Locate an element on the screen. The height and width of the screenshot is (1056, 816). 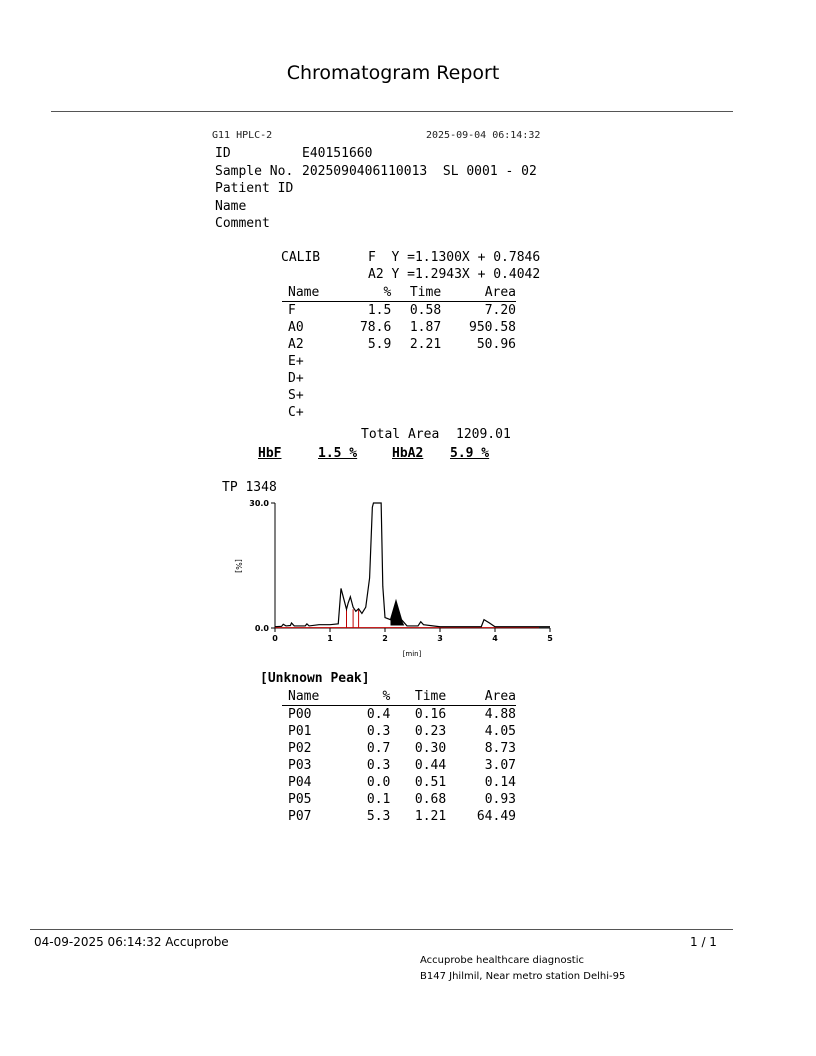
table-row: P02 0.7 0.30 8.73 is located at coordinates (399, 748).